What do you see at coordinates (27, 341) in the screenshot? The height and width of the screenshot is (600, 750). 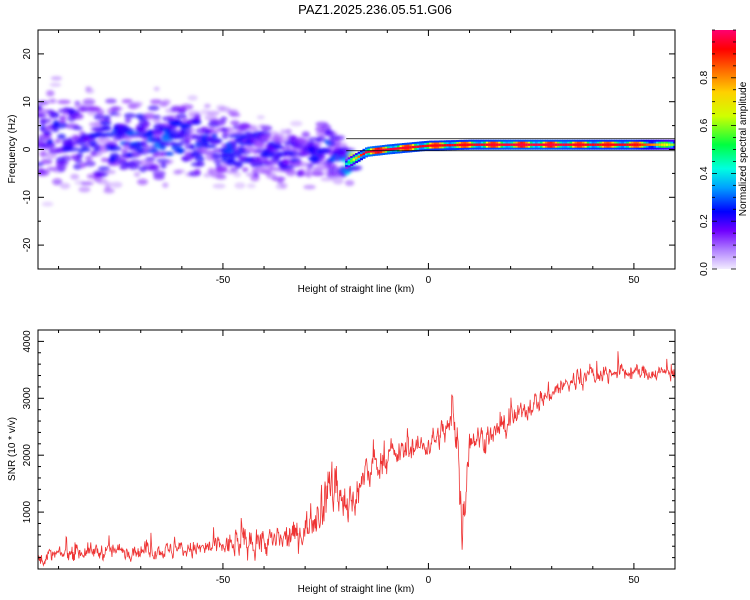 I see `y-tick-label: 4000` at bounding box center [27, 341].